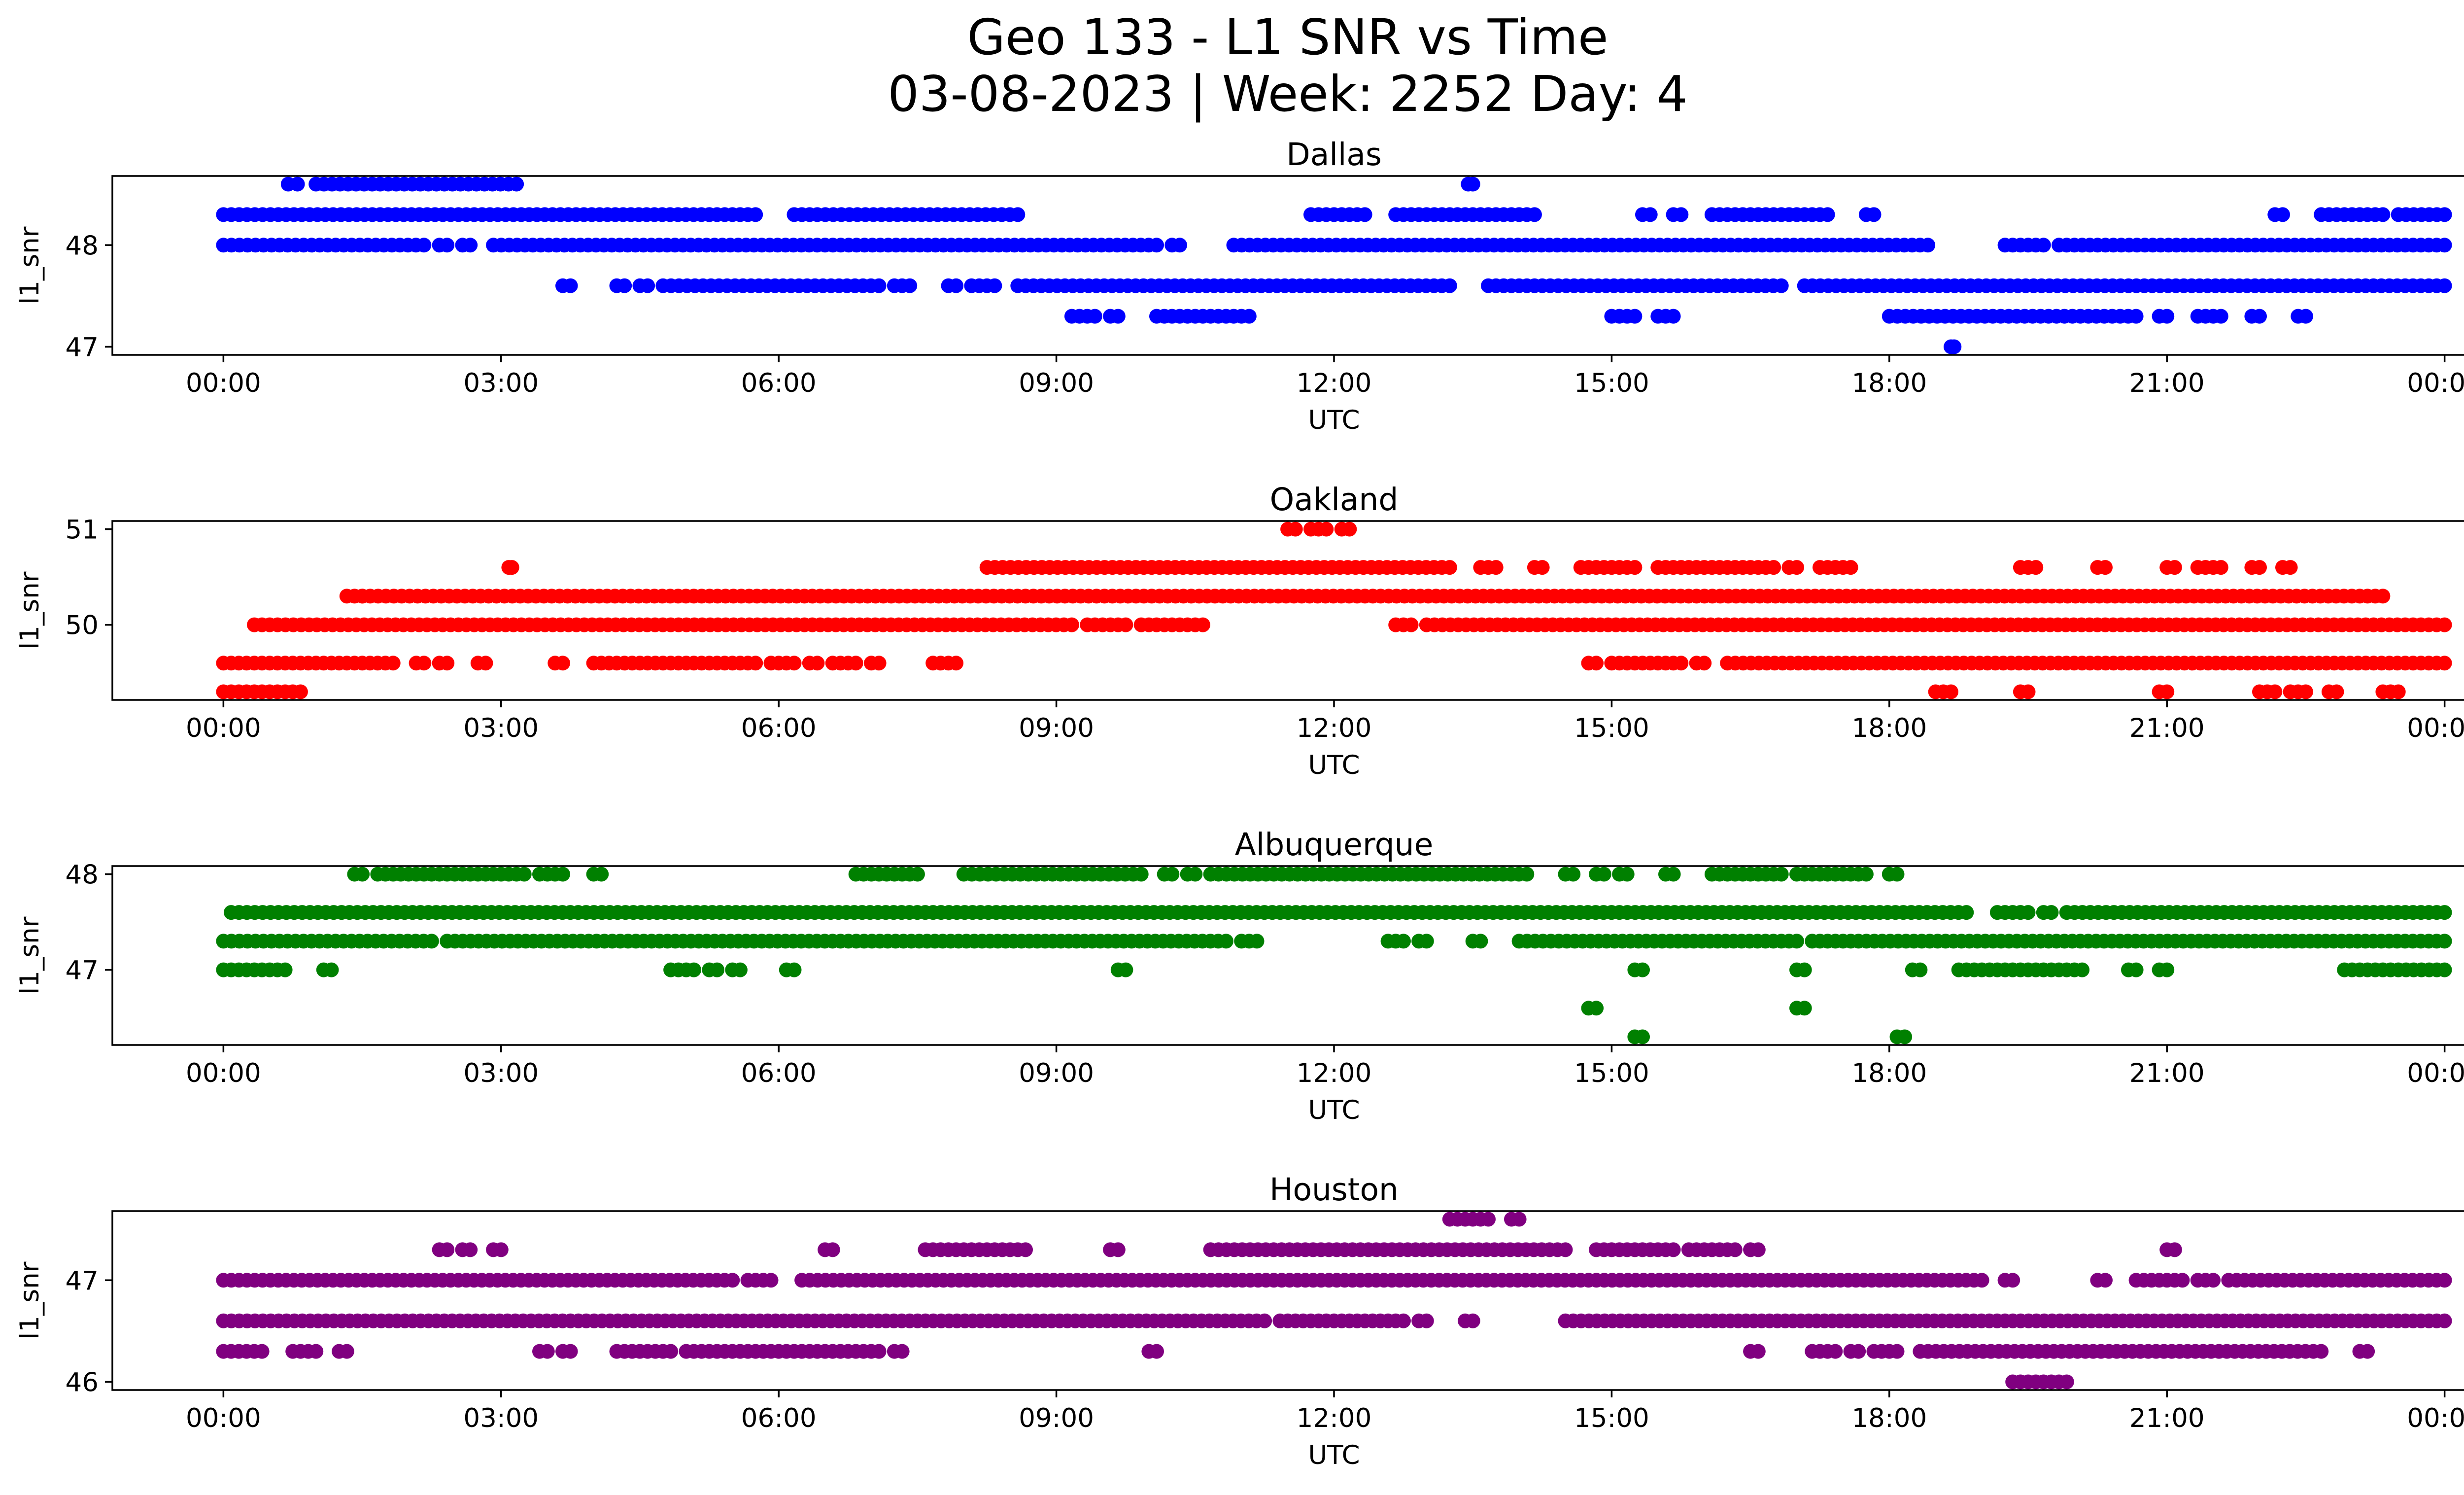  Describe the element at coordinates (1334, 1110) in the screenshot. I see `x-axis-label: UTC` at that location.